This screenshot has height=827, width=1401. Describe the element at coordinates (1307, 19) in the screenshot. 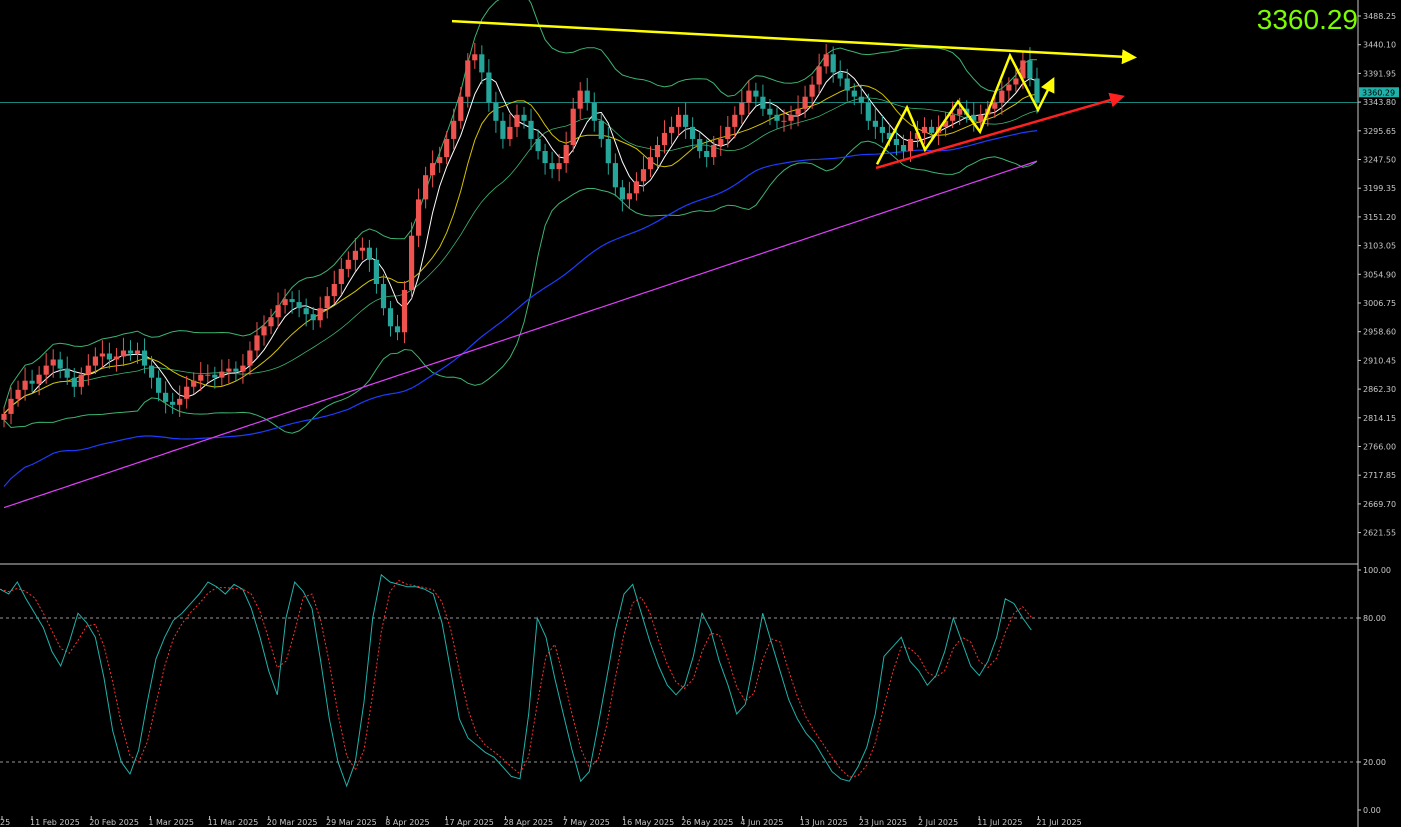

I see `price-readout: 3360.29` at that location.